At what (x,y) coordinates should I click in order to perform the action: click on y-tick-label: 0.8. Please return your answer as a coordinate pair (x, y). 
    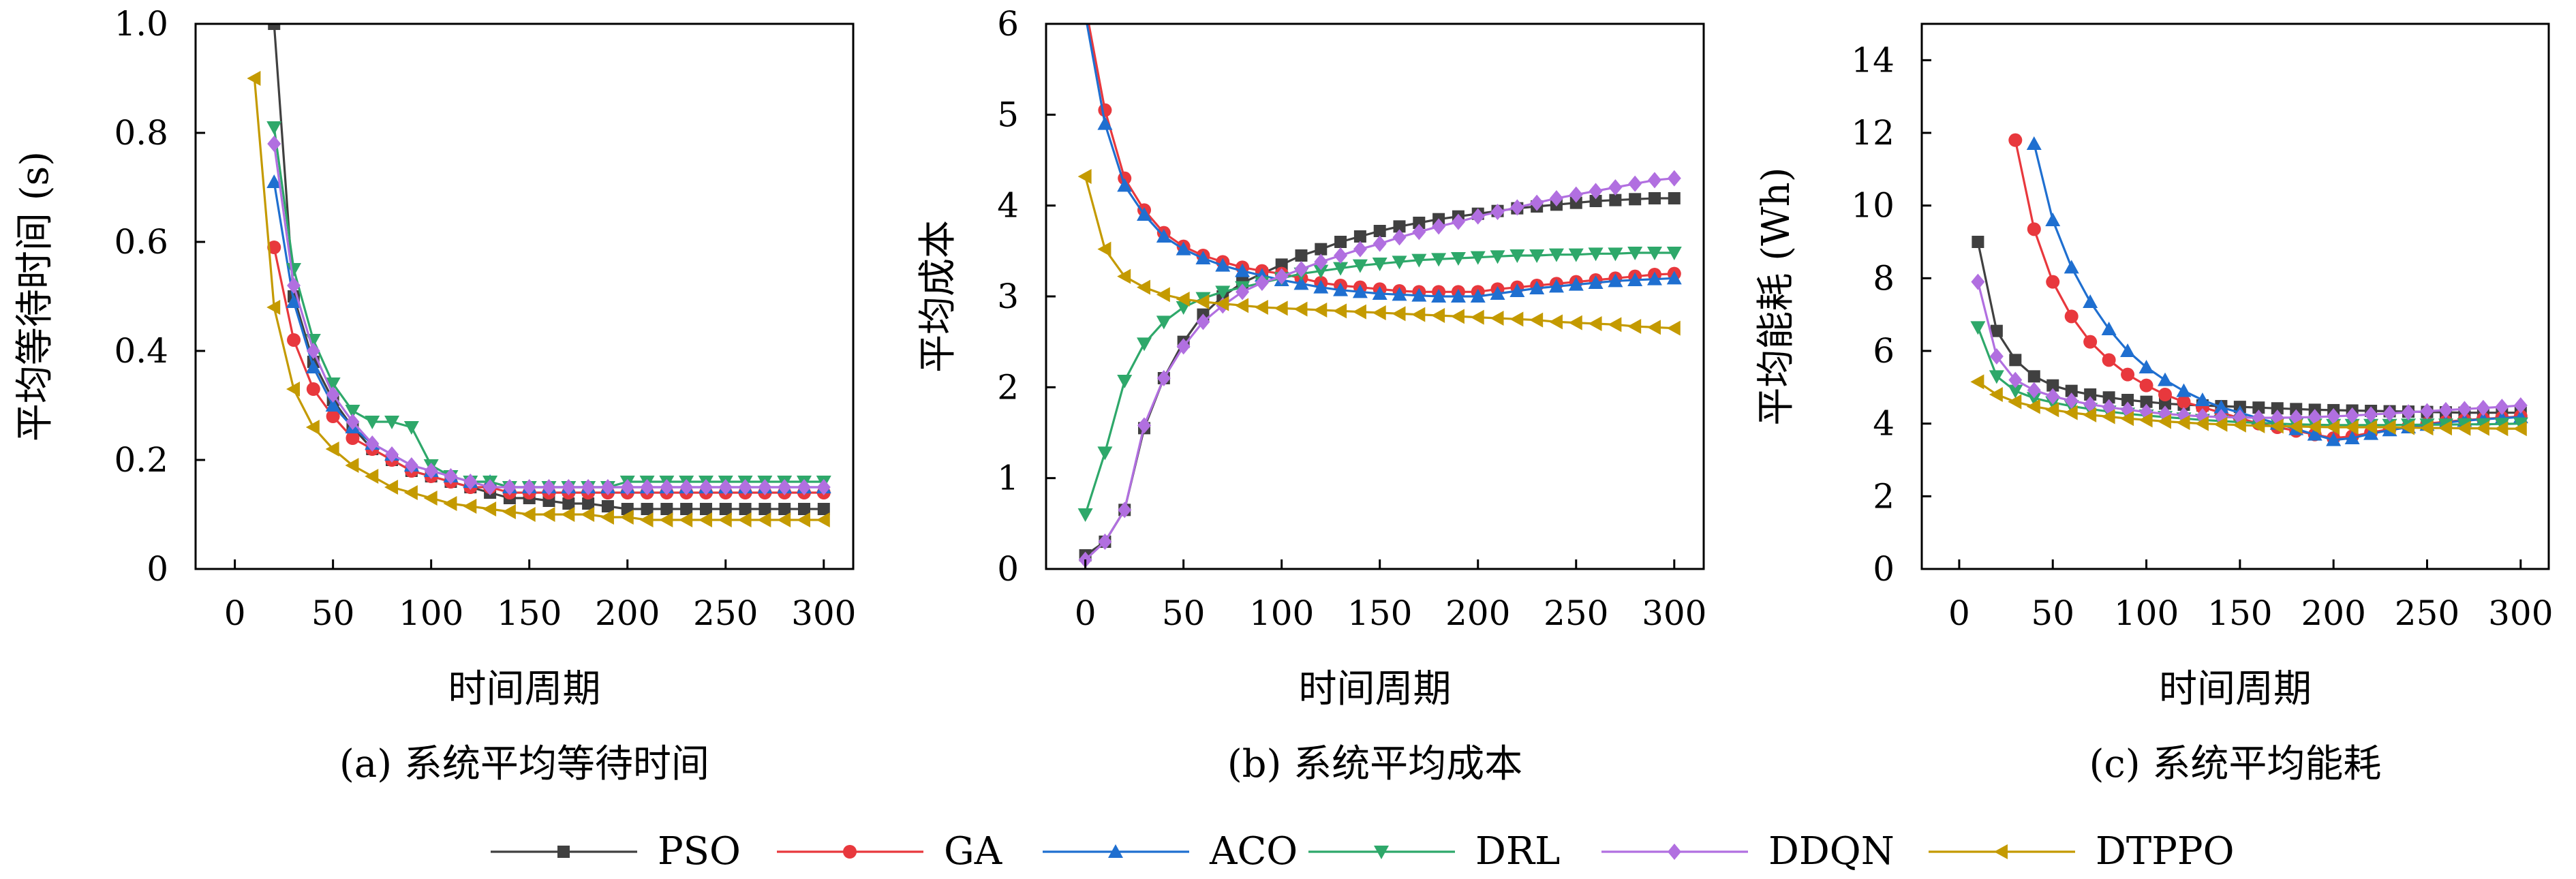
    Looking at the image, I should click on (141, 133).